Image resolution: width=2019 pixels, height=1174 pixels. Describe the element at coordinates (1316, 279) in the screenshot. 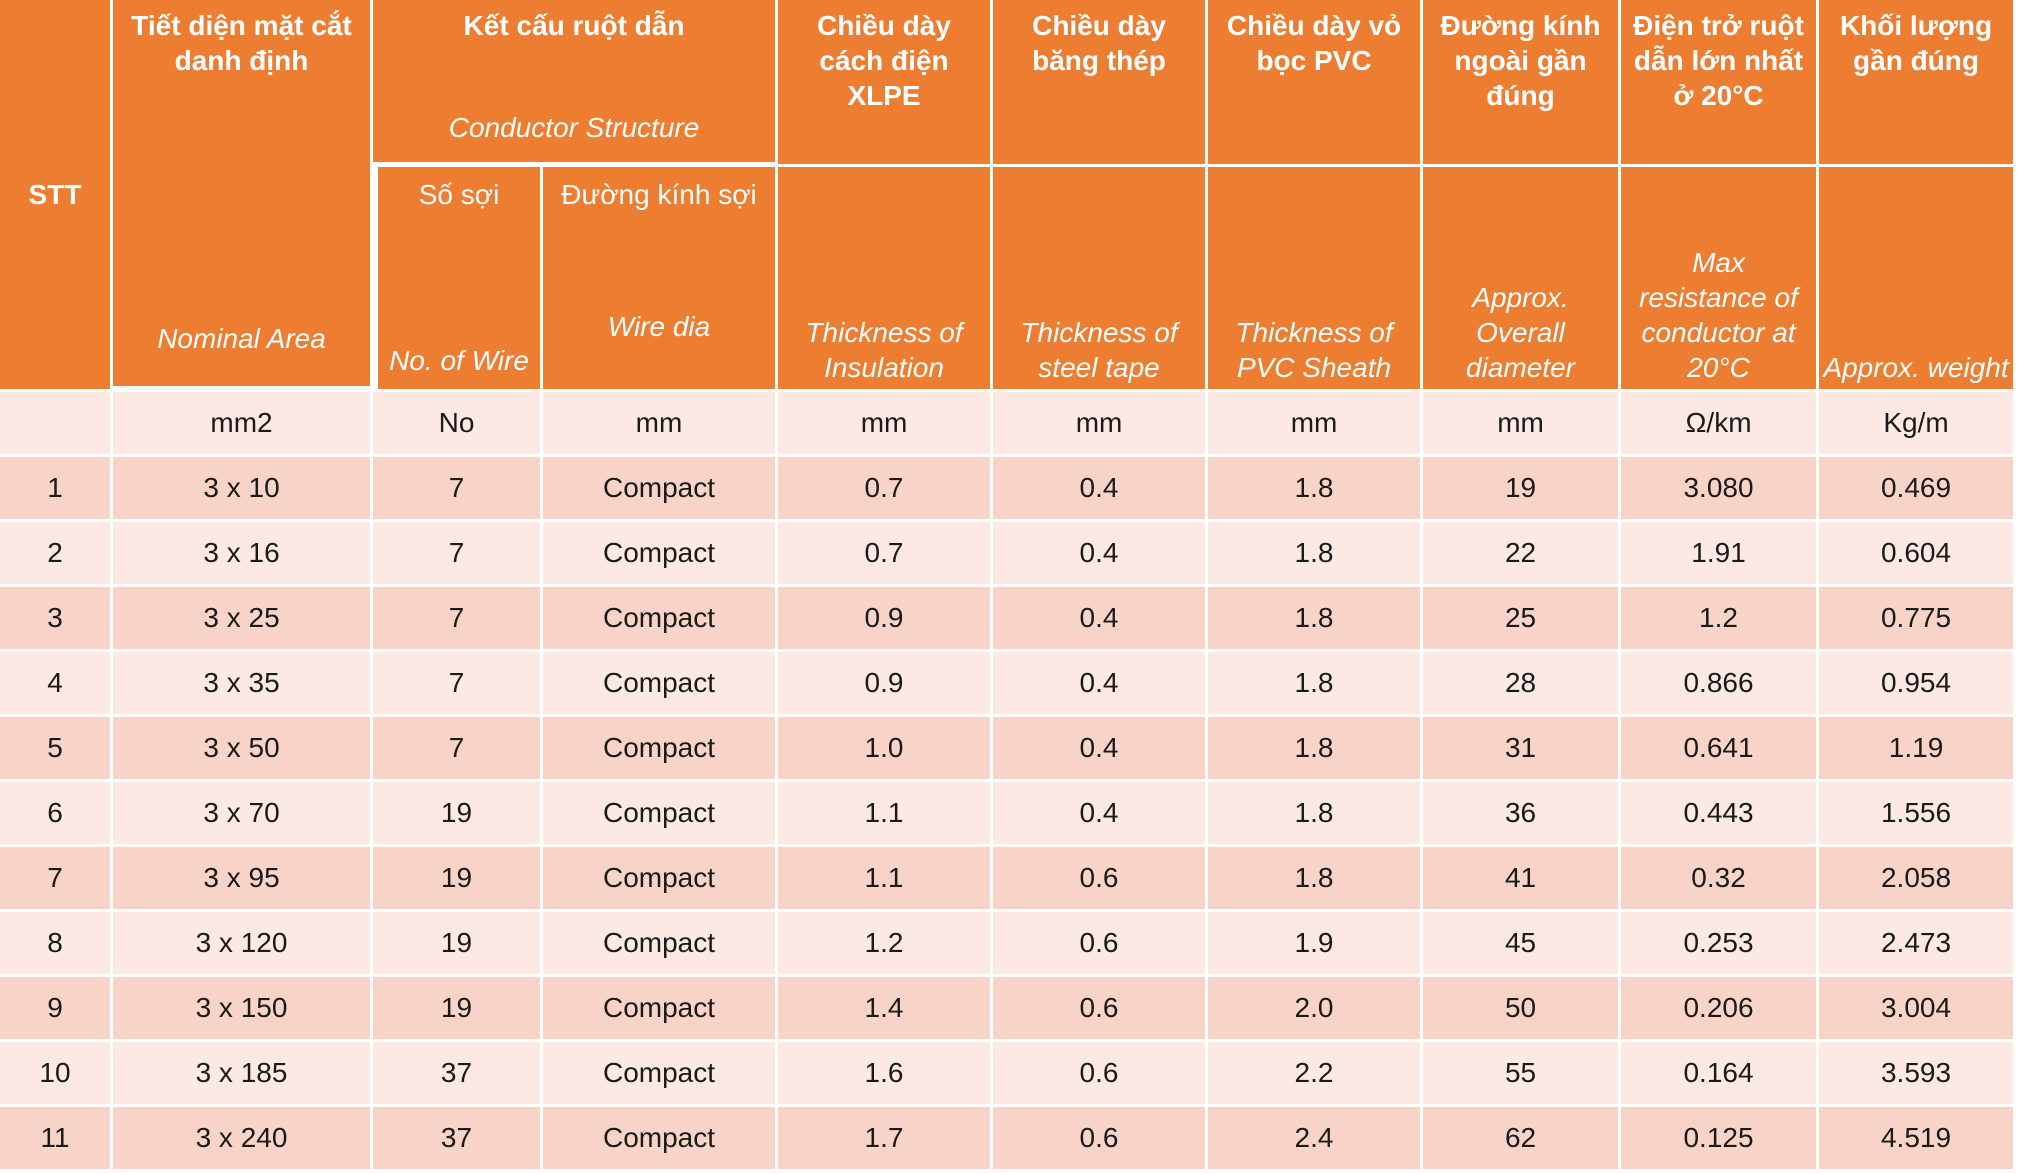

I see `header-pvc-sheath-en: Thickness of PVC Sheath` at that location.